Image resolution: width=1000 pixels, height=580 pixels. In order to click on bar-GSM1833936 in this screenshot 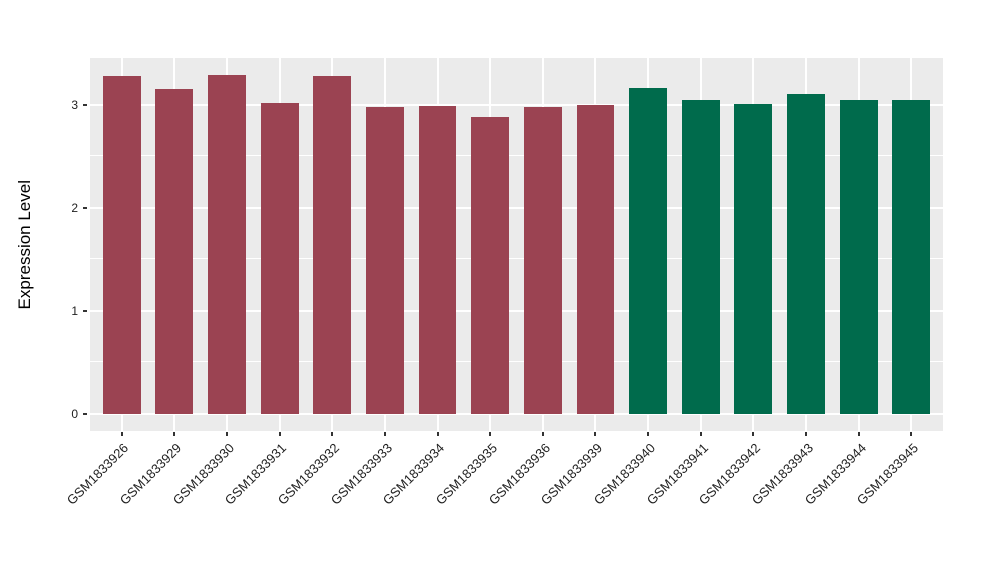, I will do `click(542, 260)`.